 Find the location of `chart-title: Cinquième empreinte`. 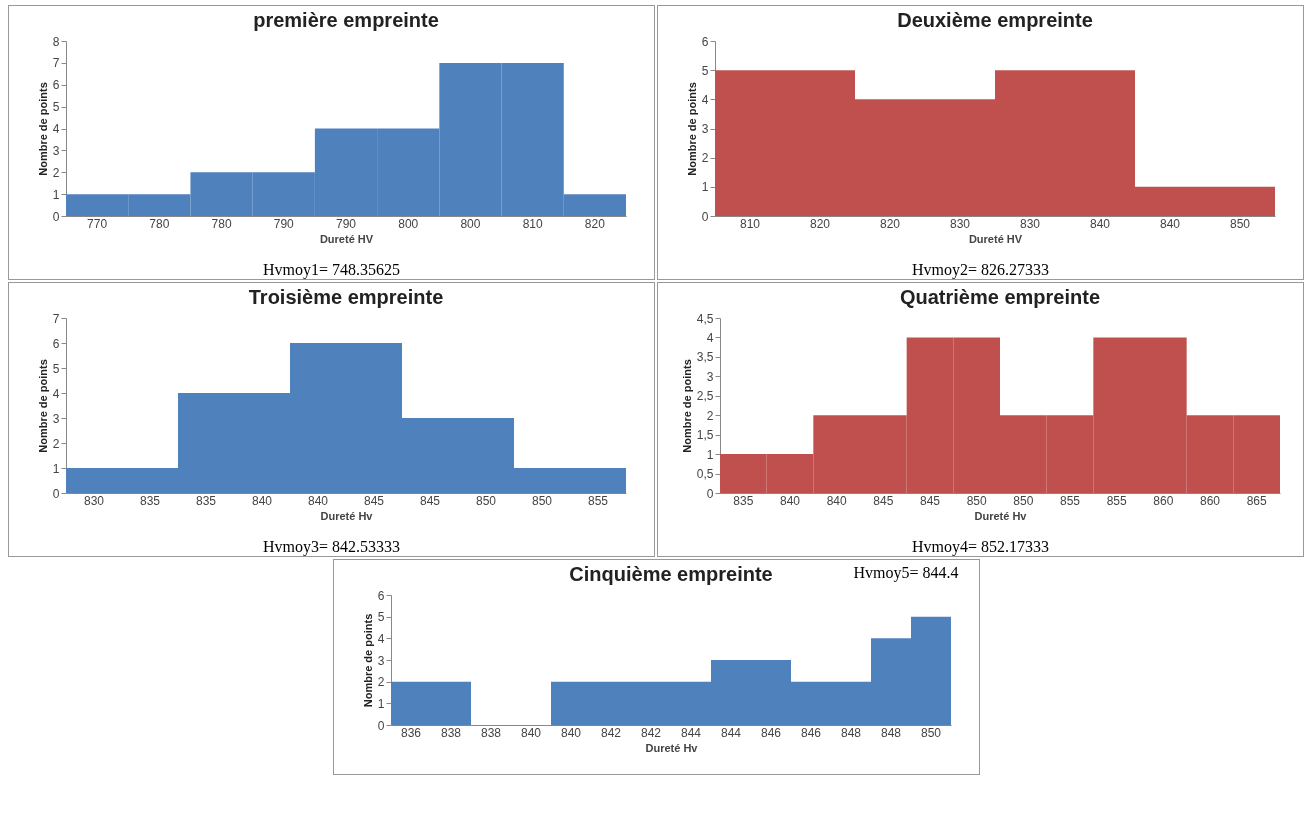

chart-title: Cinquième empreinte is located at coordinates (670, 574).